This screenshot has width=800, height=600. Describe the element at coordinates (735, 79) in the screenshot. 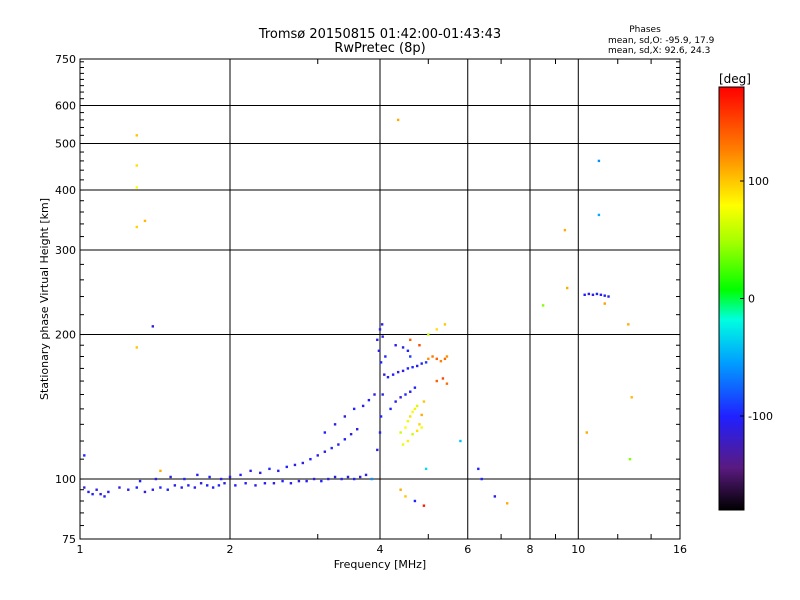

I see `colorbar-label: [deg]` at that location.